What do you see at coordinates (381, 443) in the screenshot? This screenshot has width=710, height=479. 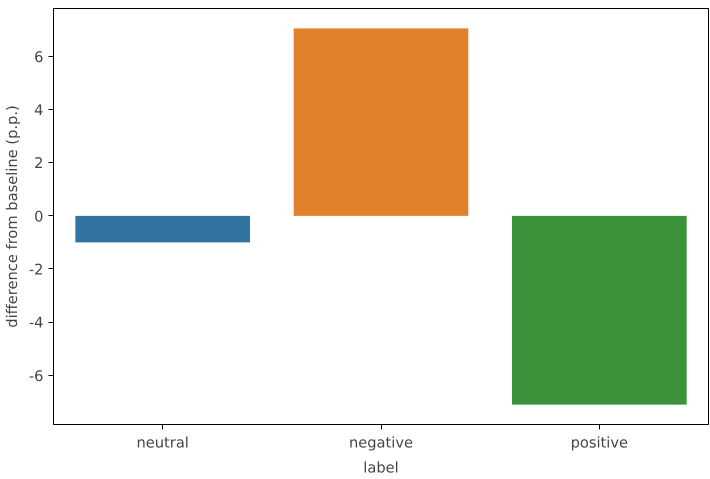 I see `x-tick-label: negative` at bounding box center [381, 443].